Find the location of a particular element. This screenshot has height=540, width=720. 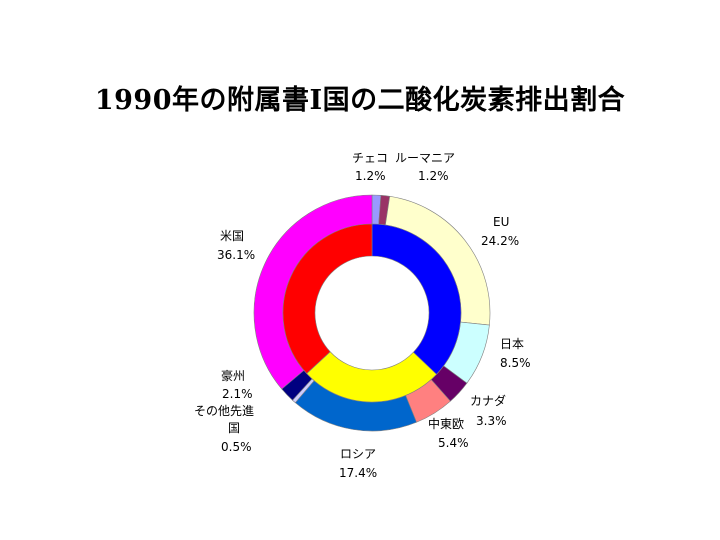

value-usa: 36.1% is located at coordinates (236, 255).